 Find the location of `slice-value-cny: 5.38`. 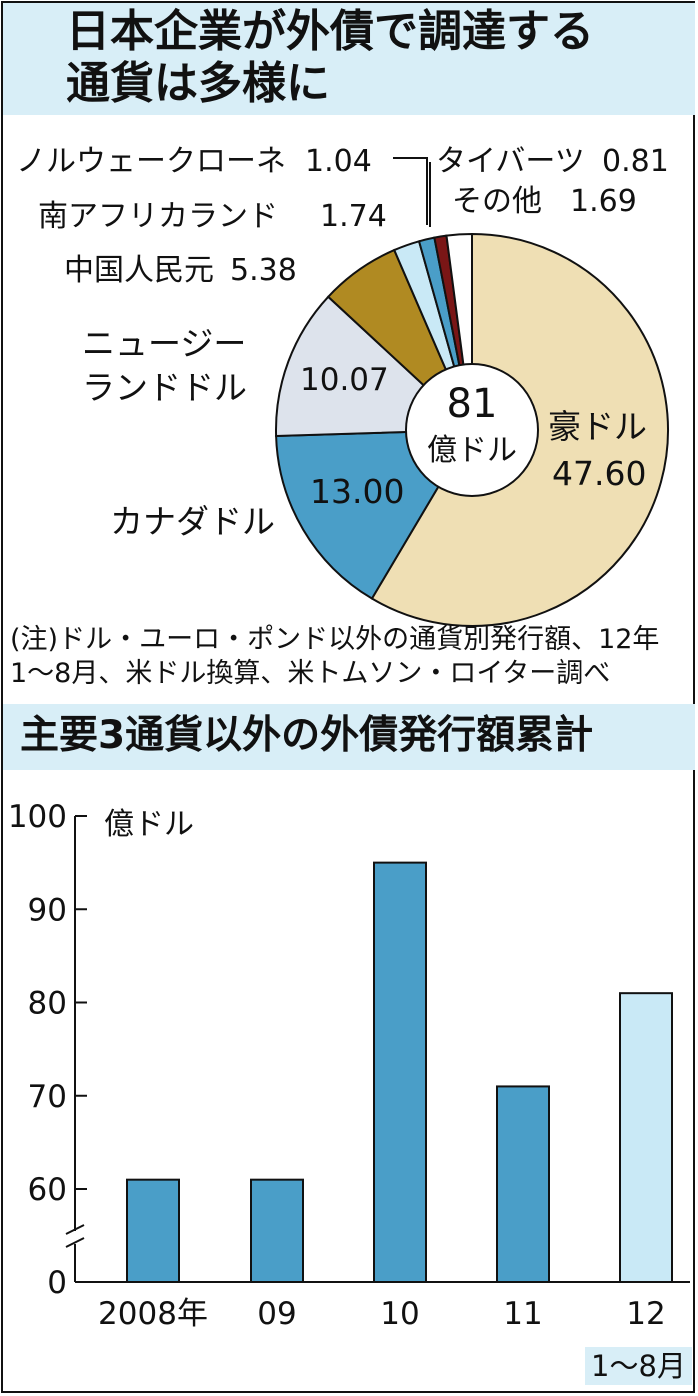

slice-value-cny: 5.38 is located at coordinates (263, 270).